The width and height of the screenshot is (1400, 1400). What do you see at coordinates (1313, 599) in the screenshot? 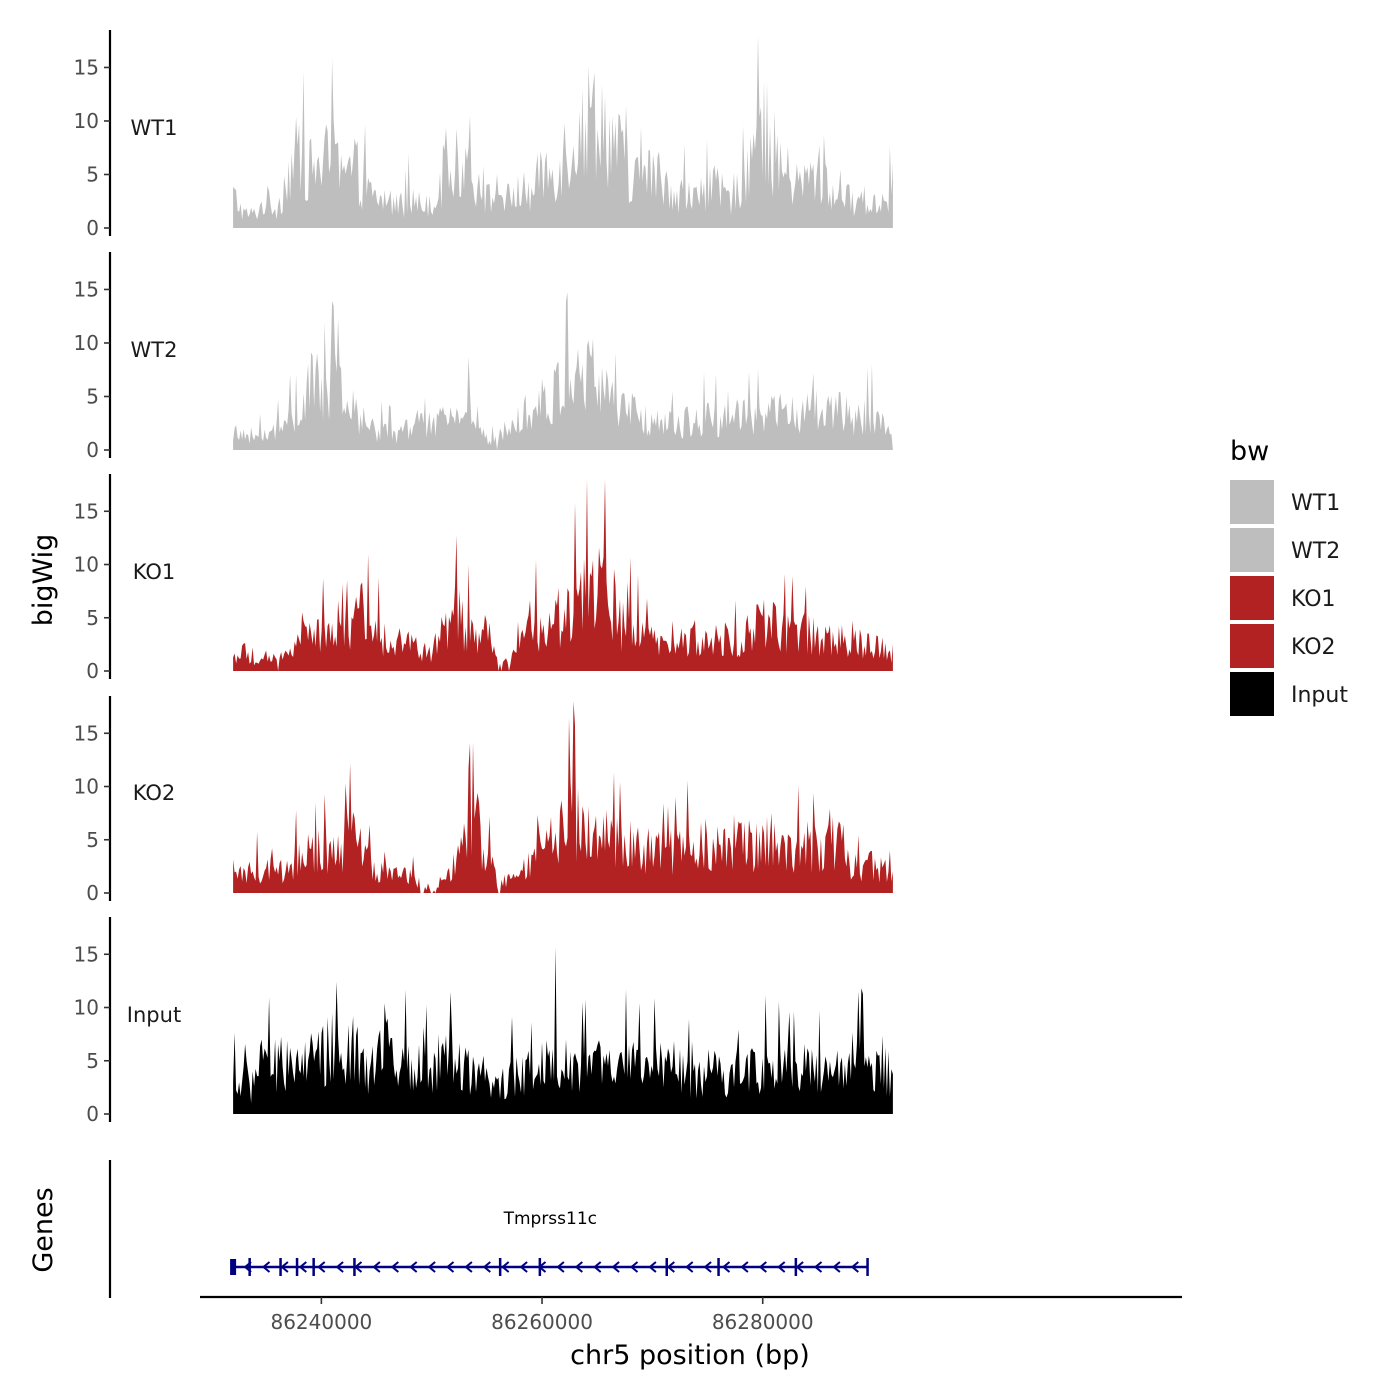
I see `legend-label-ko1: KO1` at bounding box center [1313, 599].